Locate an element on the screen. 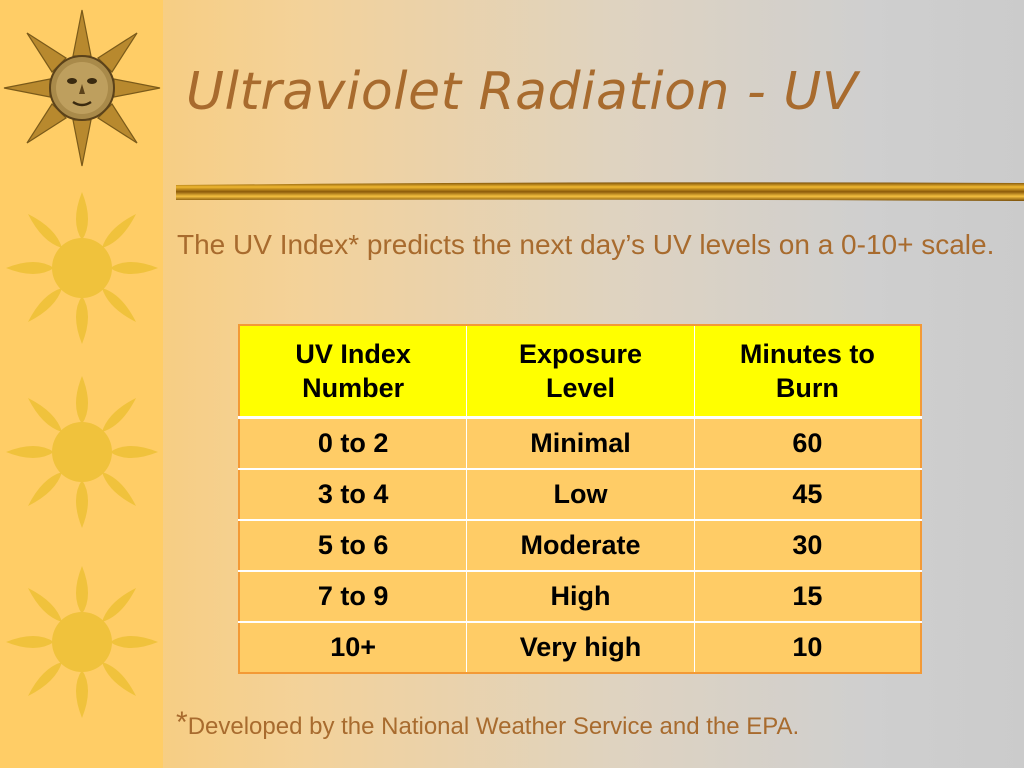  minutes-to-burn-cell: 15 is located at coordinates (807, 596).